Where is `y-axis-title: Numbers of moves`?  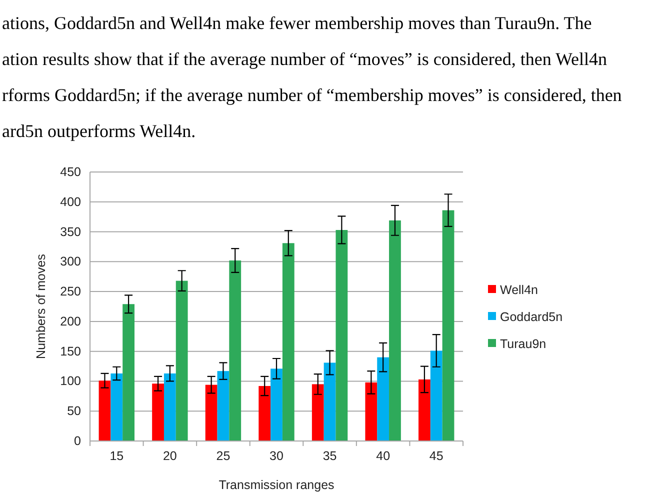 y-axis-title: Numbers of moves is located at coordinates (41, 306).